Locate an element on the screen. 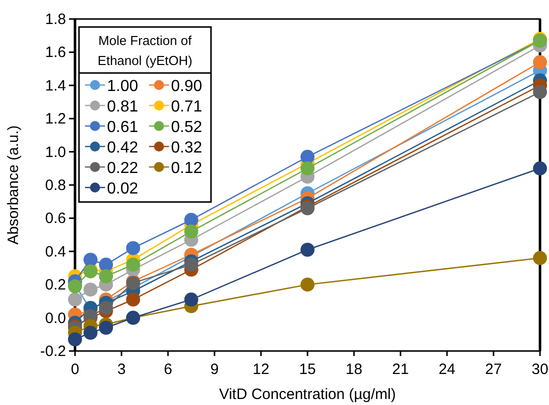 The height and width of the screenshot is (405, 549). x-tick-label: 3 is located at coordinates (121, 369).